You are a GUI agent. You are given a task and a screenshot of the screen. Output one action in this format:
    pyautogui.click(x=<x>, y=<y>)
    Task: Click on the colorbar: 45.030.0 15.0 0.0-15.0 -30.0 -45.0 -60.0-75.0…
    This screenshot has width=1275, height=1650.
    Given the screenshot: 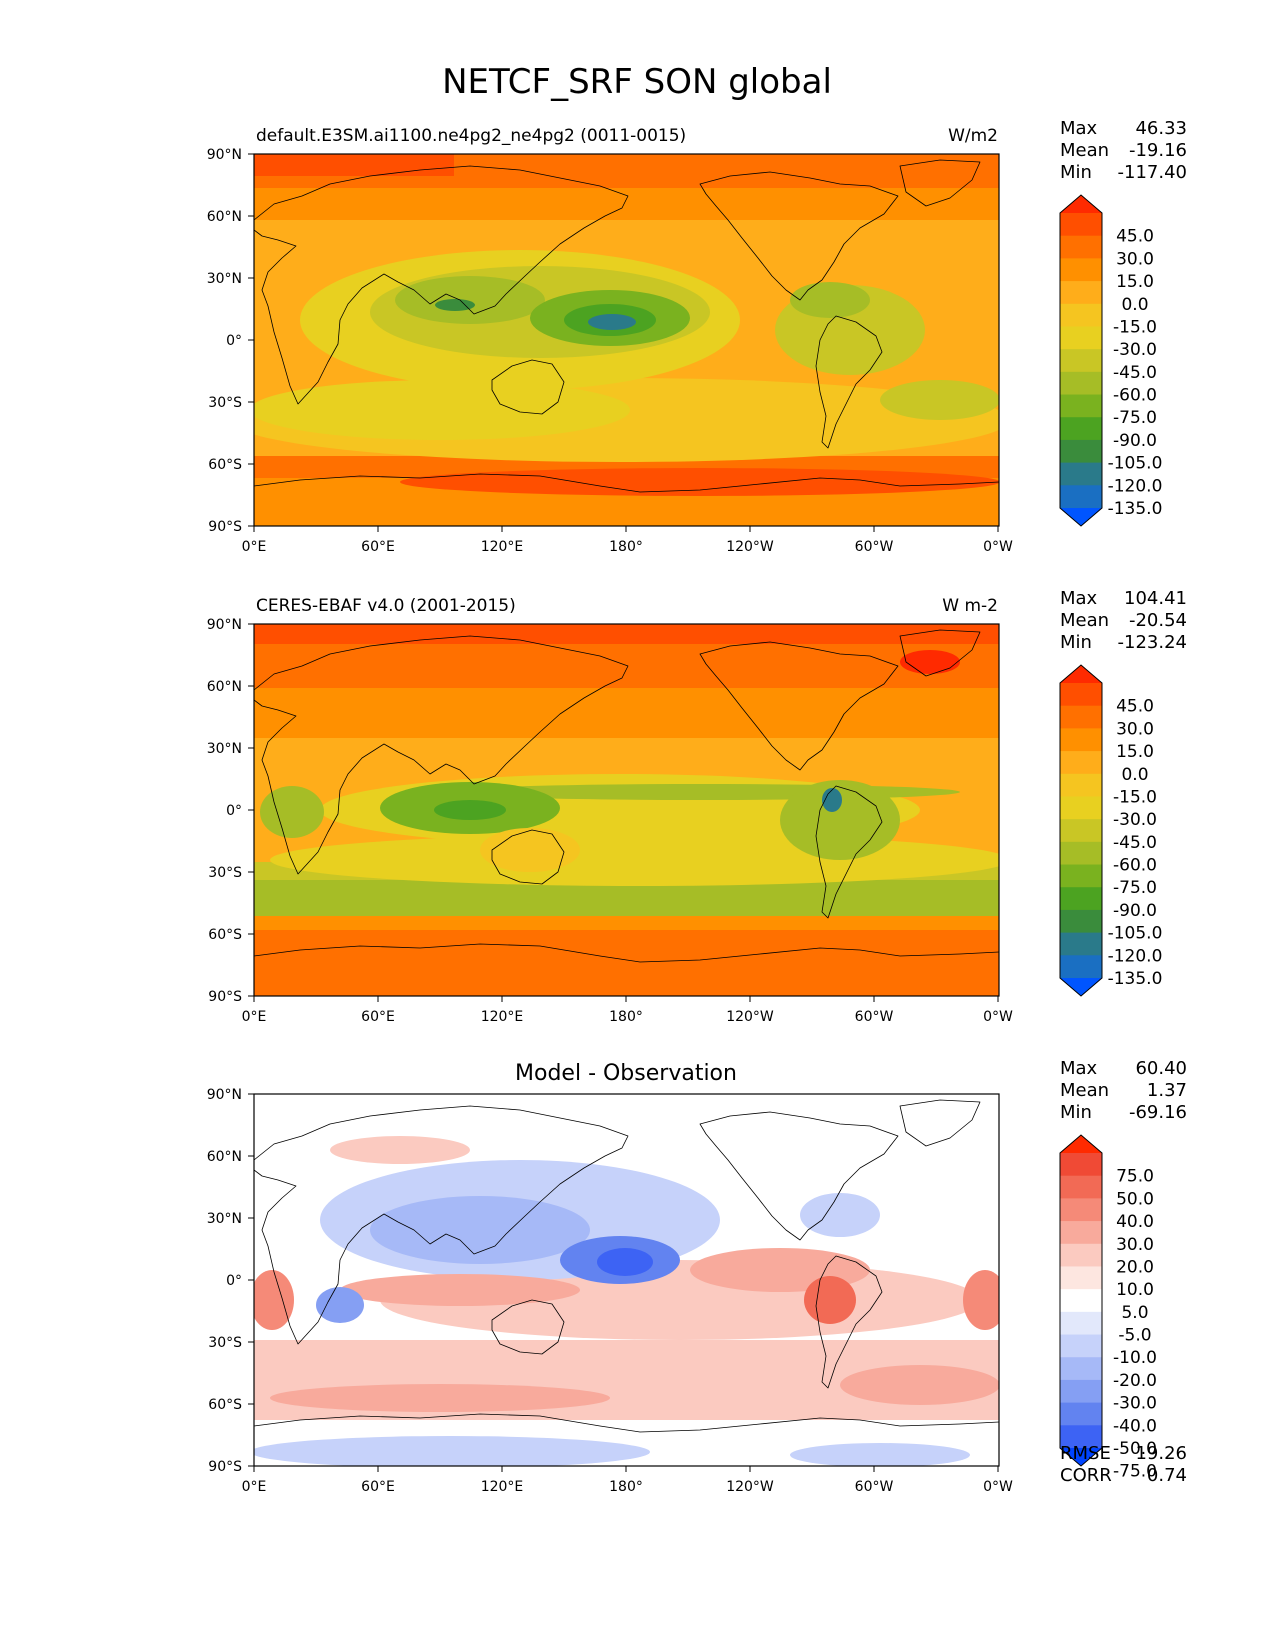 What is the action you would take?
    pyautogui.click(x=1111, y=830)
    